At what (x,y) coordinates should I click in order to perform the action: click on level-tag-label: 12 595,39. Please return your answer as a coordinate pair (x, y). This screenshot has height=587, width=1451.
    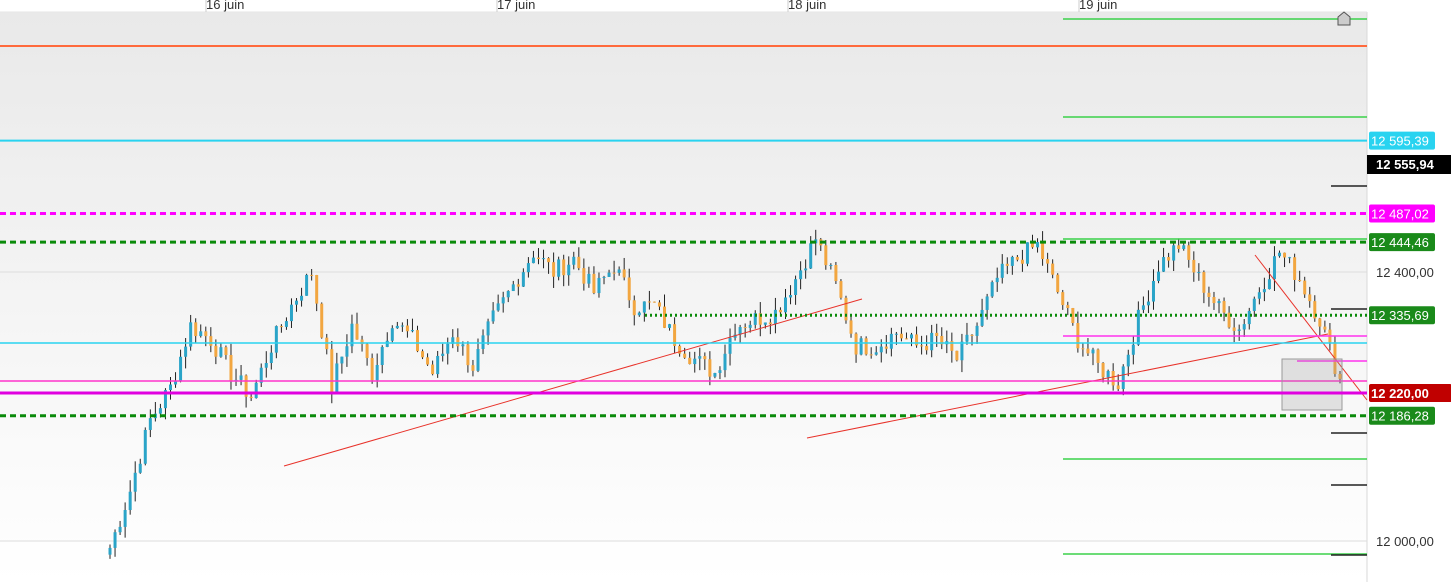
    Looking at the image, I should click on (1400, 141).